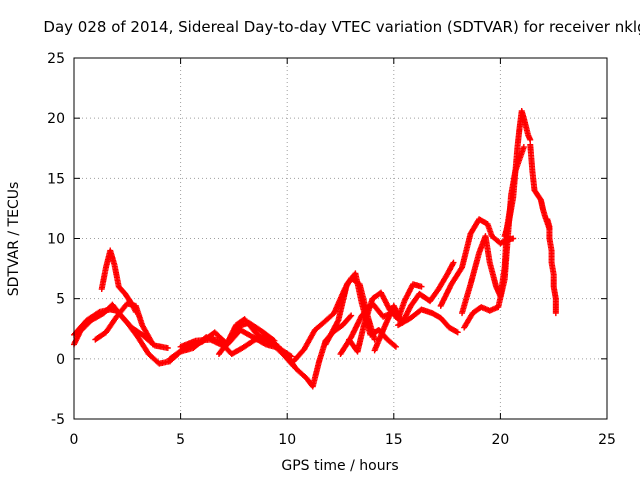 The width and height of the screenshot is (640, 480). Describe the element at coordinates (74, 440) in the screenshot. I see `x-tick-label: 0` at that location.